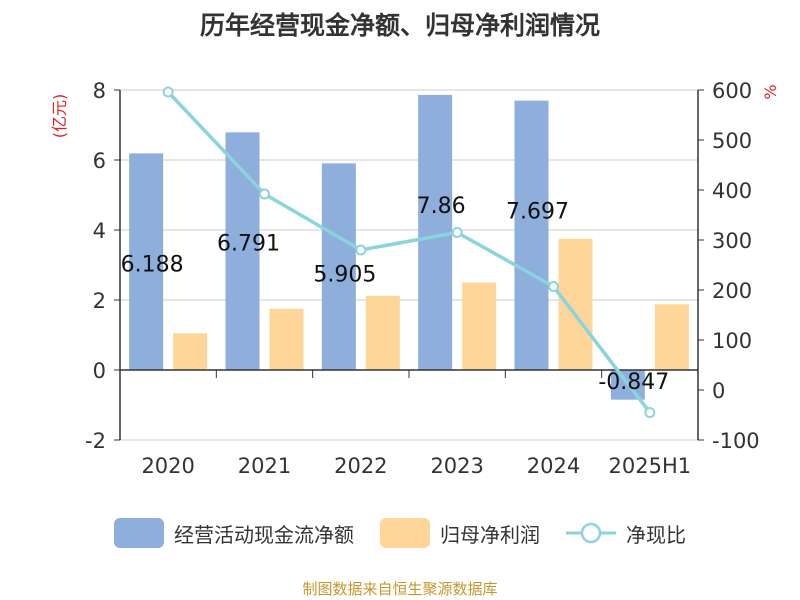 The image size is (800, 600). I want to click on x-tick-label: 2022, so click(360, 466).